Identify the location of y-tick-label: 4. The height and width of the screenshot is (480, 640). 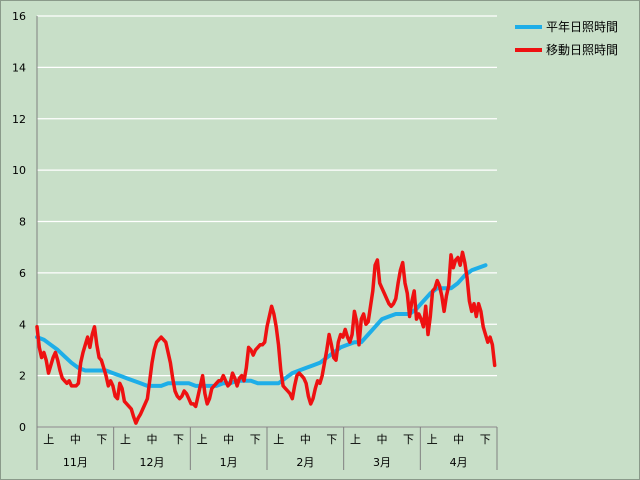
(22, 324).